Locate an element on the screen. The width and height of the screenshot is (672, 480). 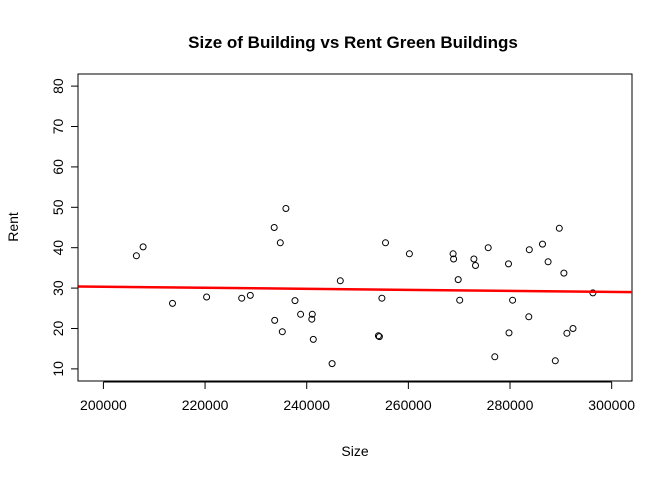
trend-line-layer is located at coordinates (355, 289).